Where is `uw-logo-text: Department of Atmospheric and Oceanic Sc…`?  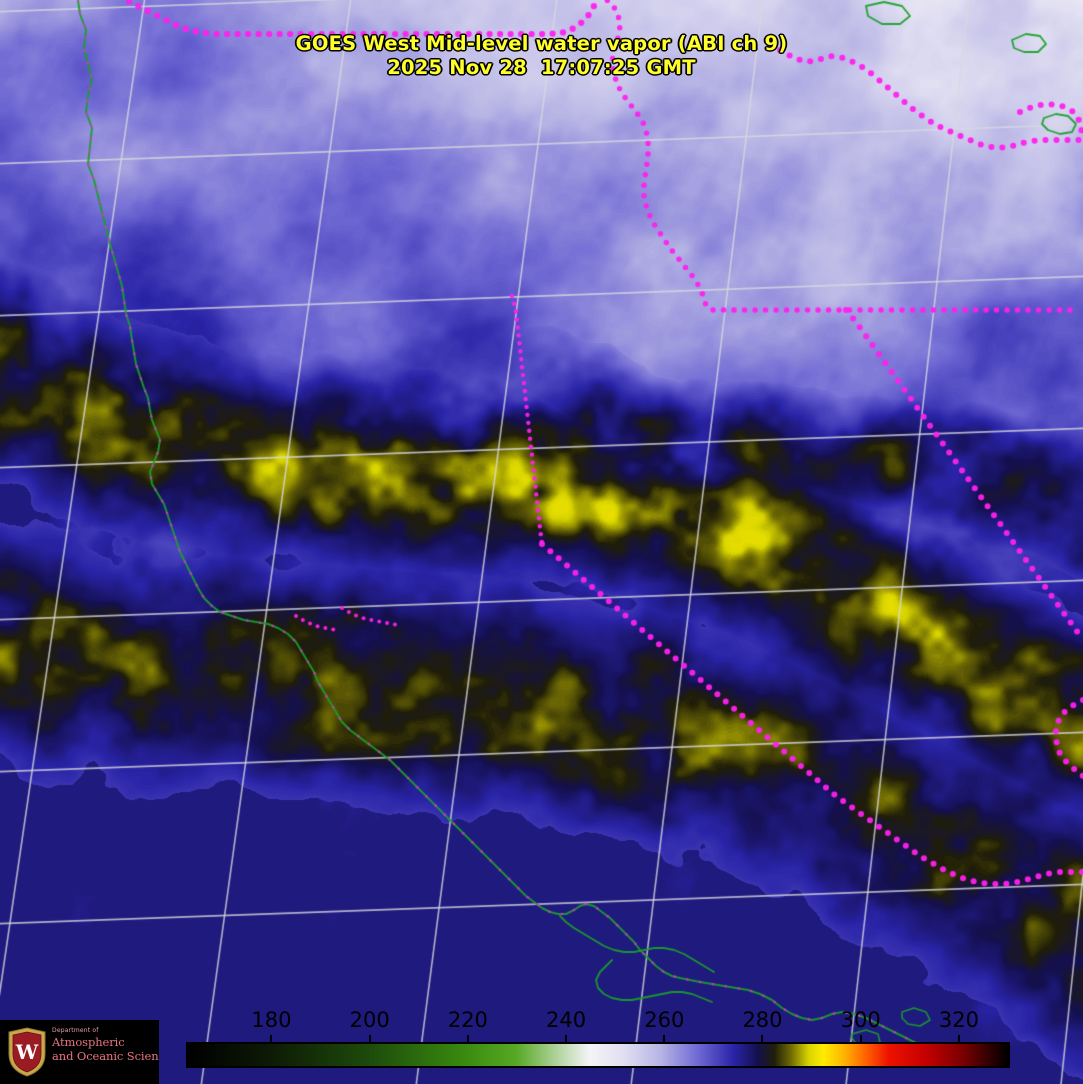
uw-logo-text: Department of Atmospheric and Oceanic Sc… is located at coordinates (105, 1045).